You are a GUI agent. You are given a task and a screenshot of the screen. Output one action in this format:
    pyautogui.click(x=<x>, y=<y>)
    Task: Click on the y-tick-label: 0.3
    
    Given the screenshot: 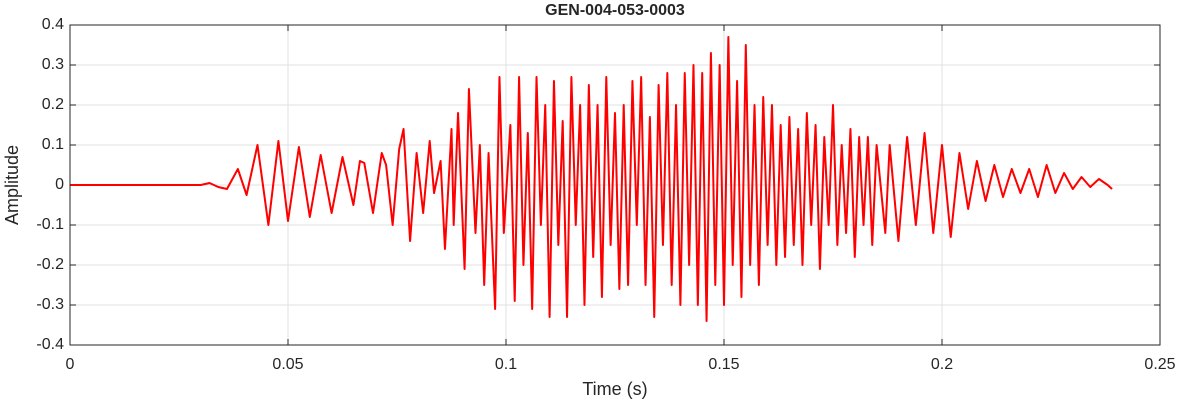 What is the action you would take?
    pyautogui.click(x=53, y=64)
    